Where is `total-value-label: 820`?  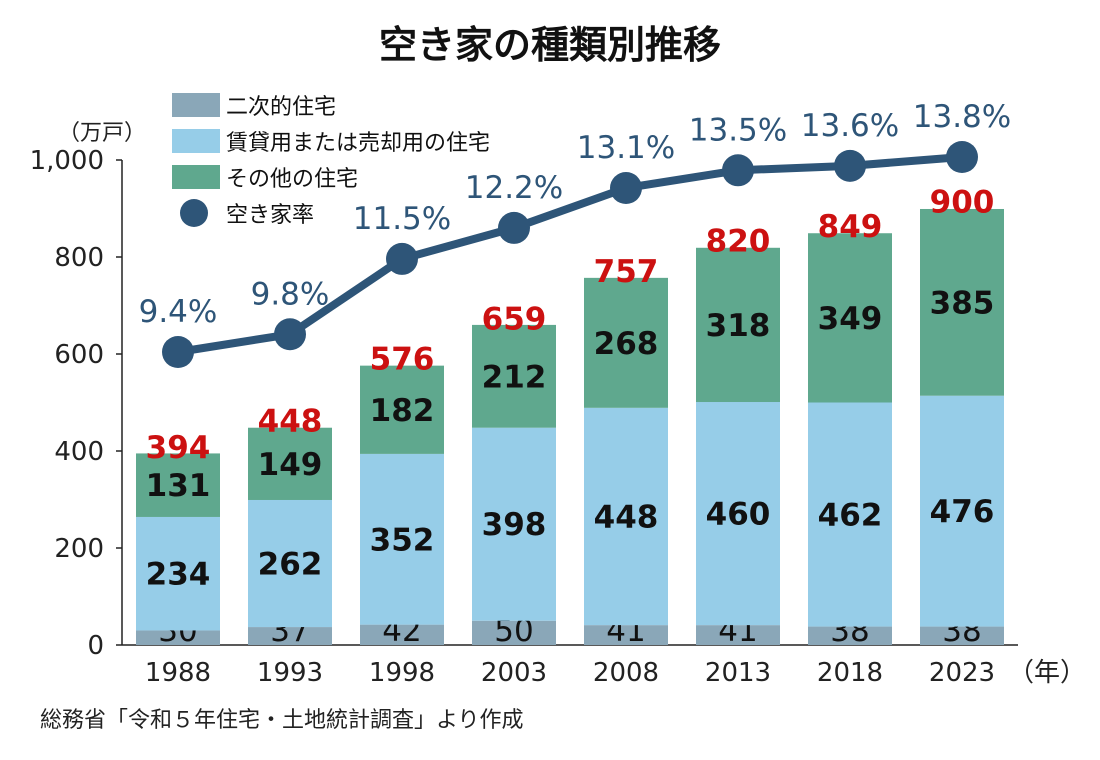
total-value-label: 820 is located at coordinates (738, 241).